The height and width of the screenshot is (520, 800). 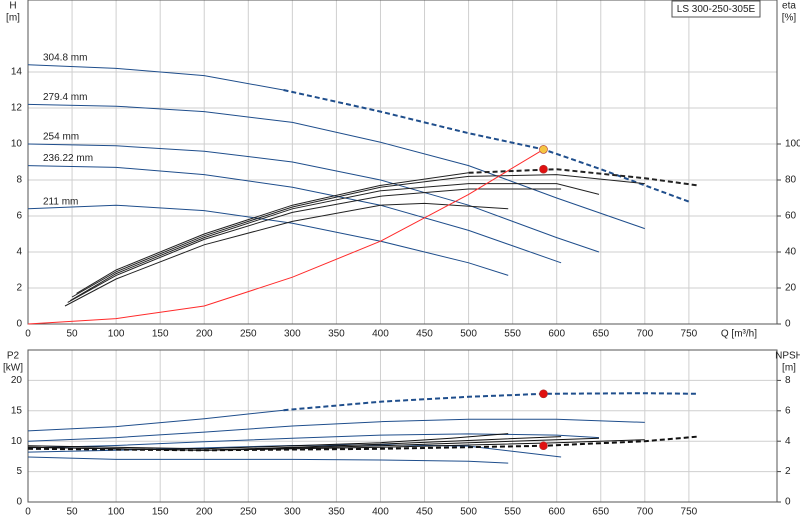 I want to click on y-tick-label: 6, so click(x=19, y=216).